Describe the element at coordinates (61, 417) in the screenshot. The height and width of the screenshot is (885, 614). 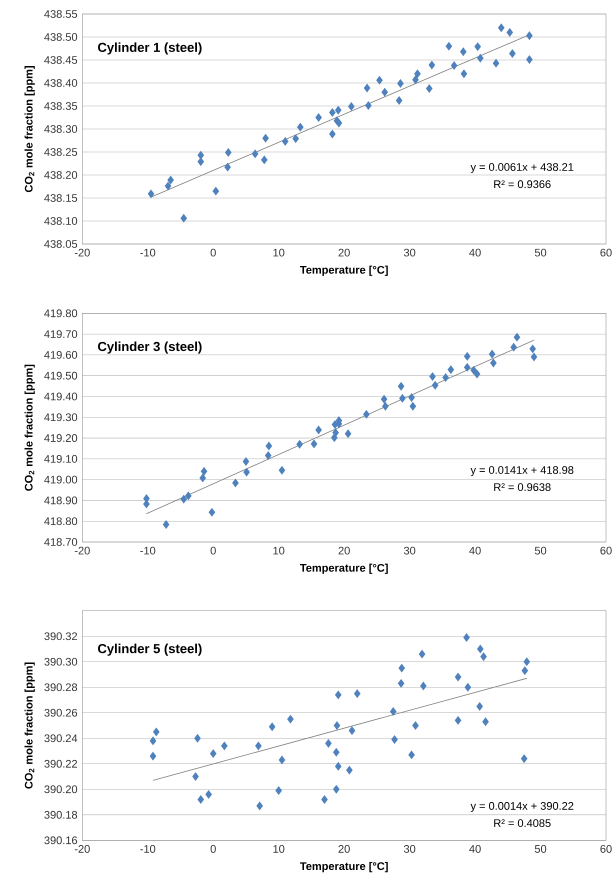
I see `y-tick-label: 419.30` at that location.